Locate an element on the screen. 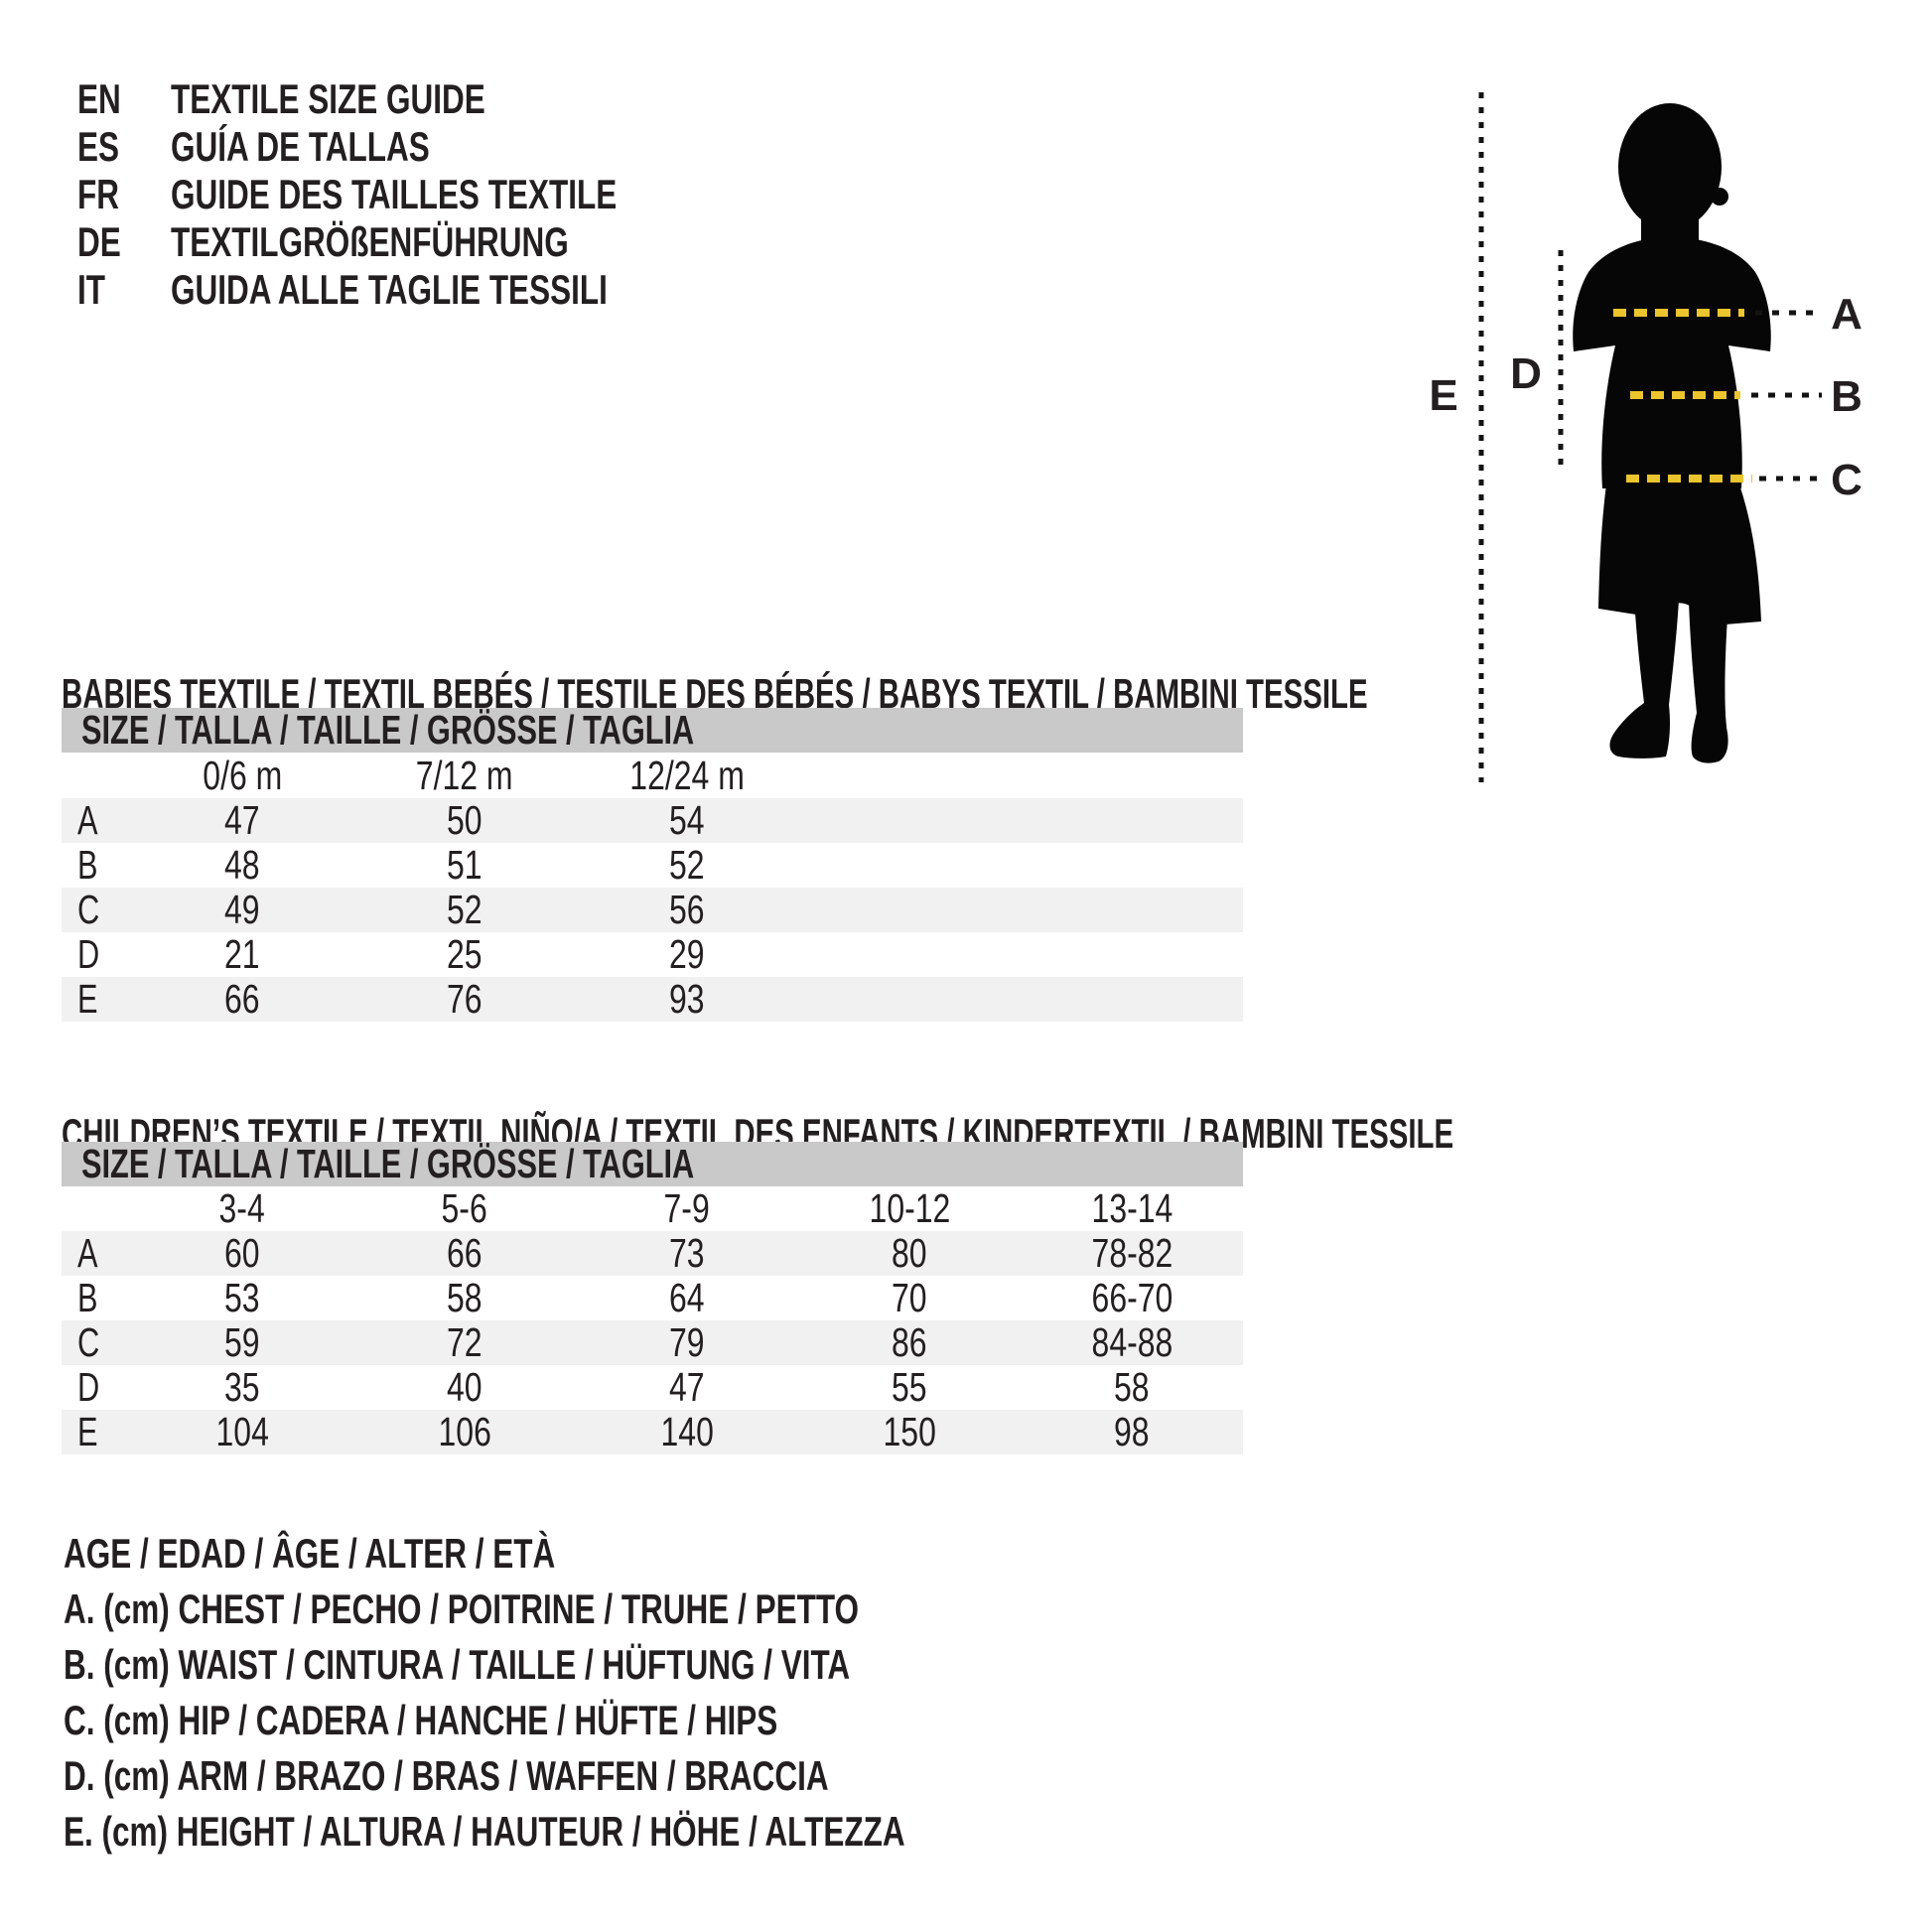 Image resolution: width=1932 pixels, height=1932 pixels. cell-value: 79 is located at coordinates (687, 1342).